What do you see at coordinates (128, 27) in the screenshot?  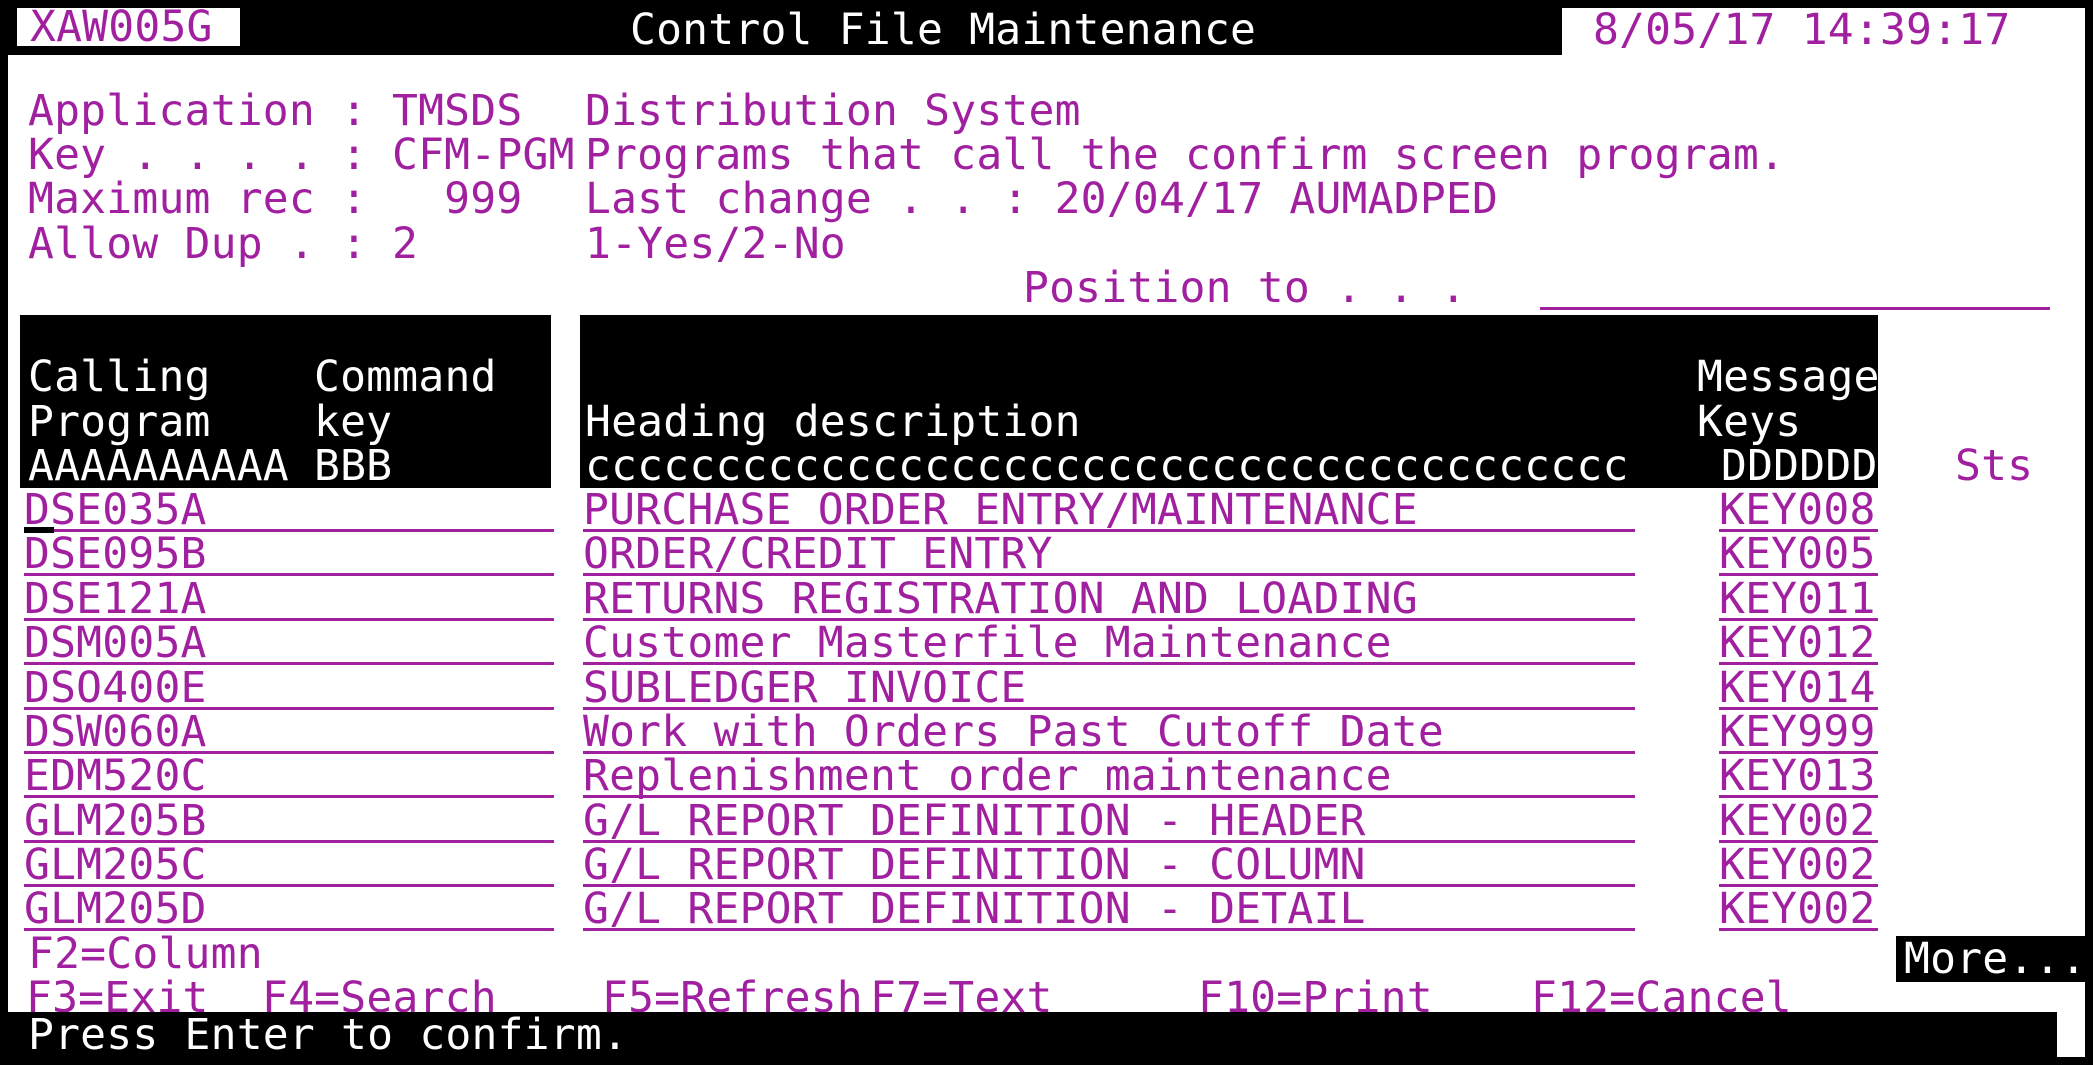 I see `program-id-box` at bounding box center [128, 27].